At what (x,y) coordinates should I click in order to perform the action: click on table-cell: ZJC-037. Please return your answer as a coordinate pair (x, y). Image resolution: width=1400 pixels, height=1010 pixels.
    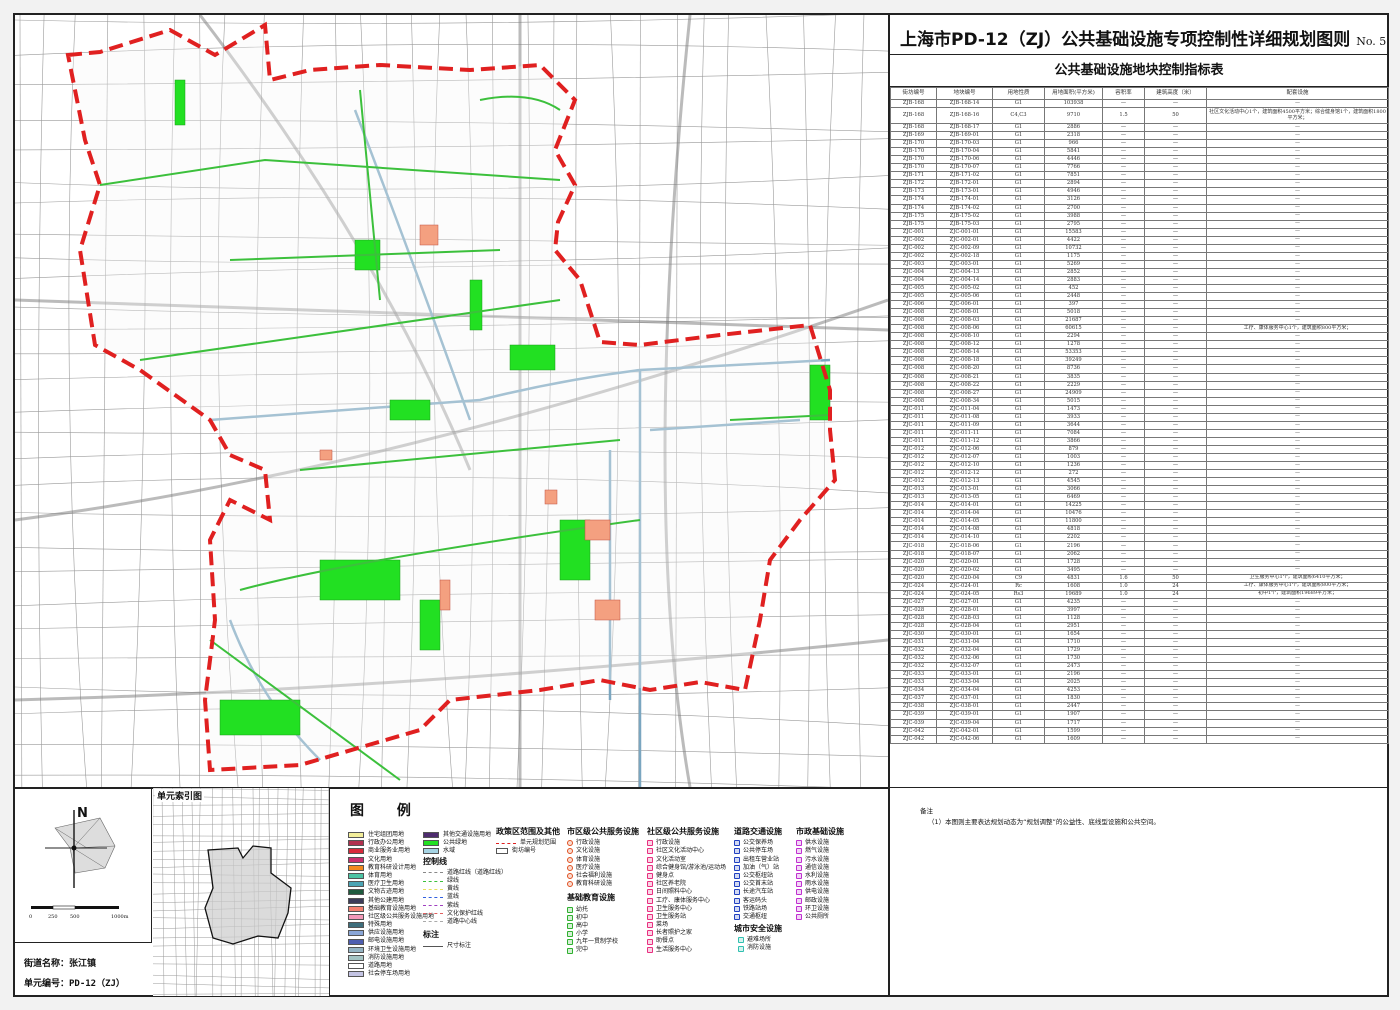
    Looking at the image, I should click on (913, 699).